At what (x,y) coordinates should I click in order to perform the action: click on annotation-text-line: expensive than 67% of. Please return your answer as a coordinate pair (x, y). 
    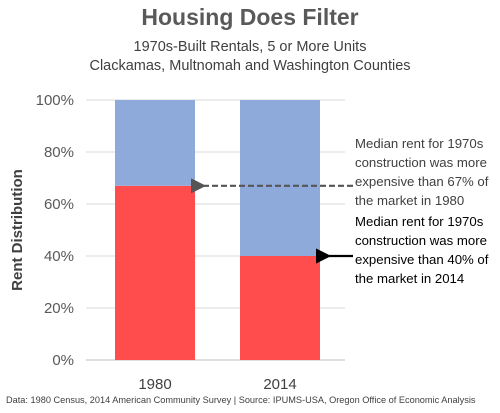
    Looking at the image, I should click on (422, 181).